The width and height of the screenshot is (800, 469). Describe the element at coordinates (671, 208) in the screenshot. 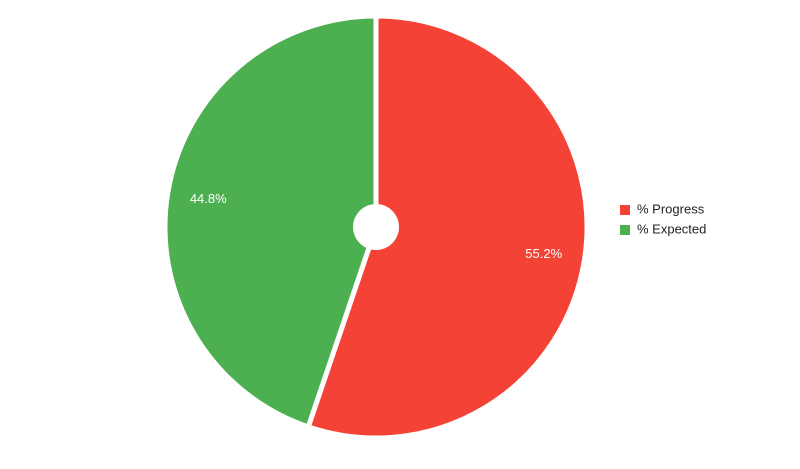

I see `legend-label: % Progress` at that location.